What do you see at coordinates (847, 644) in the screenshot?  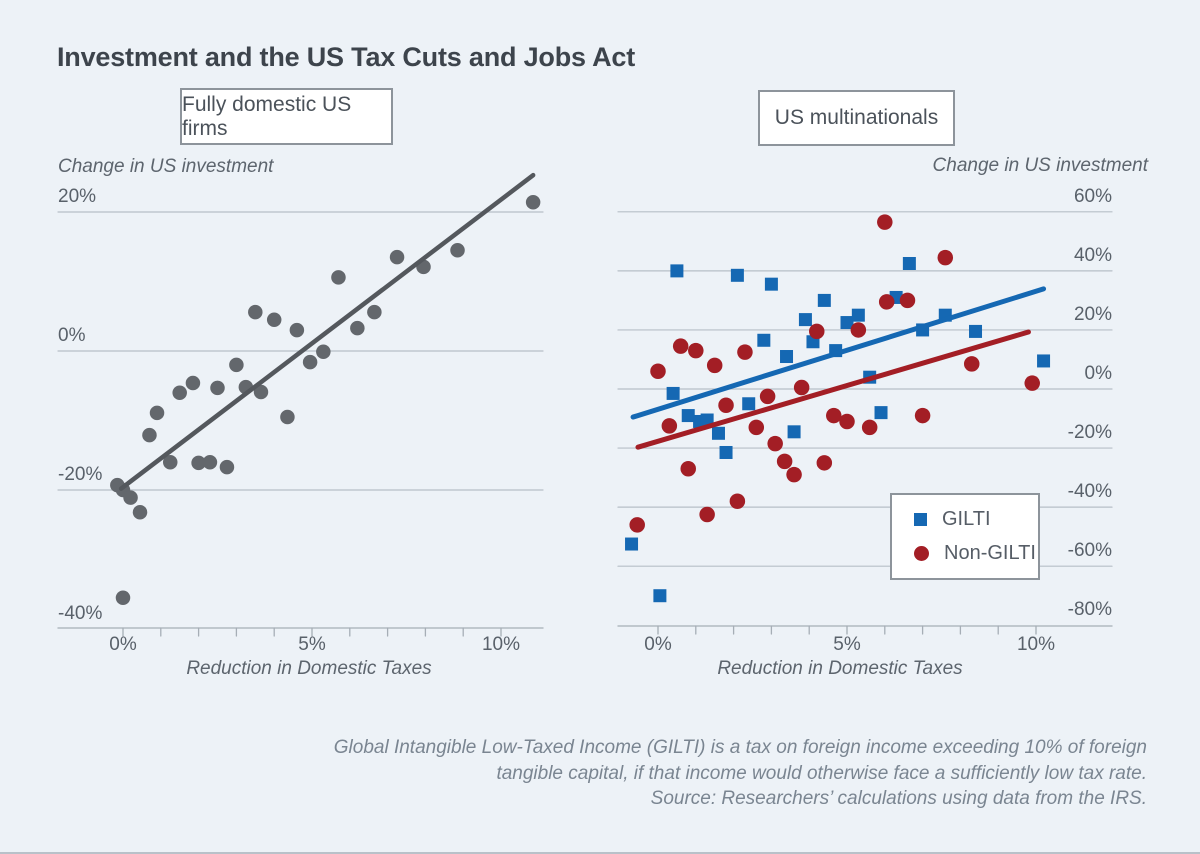 I see `chart-1-x-tick-5%: 5%` at bounding box center [847, 644].